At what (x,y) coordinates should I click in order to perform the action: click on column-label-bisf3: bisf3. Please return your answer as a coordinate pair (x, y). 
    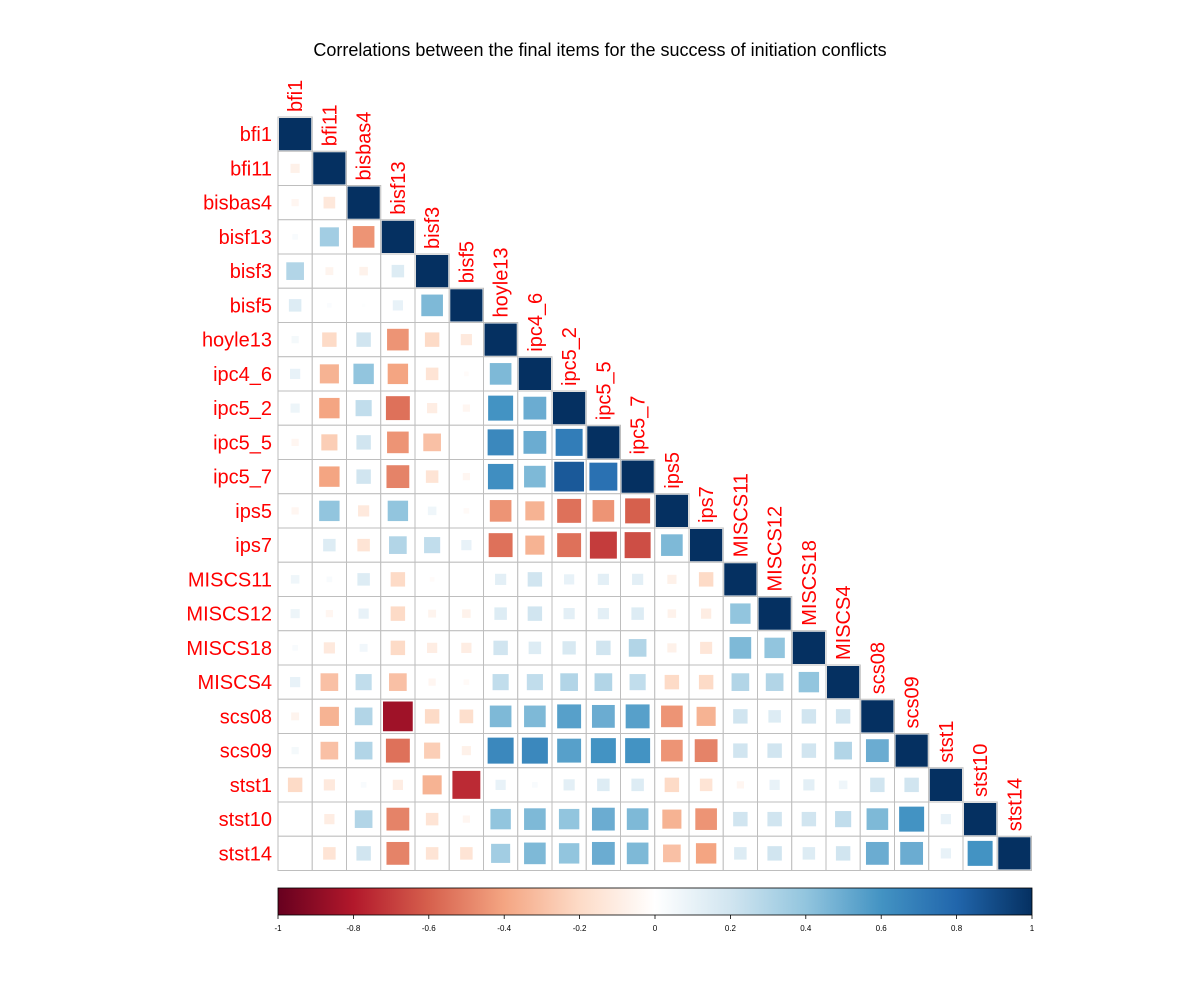
    Looking at the image, I should click on (433, 228).